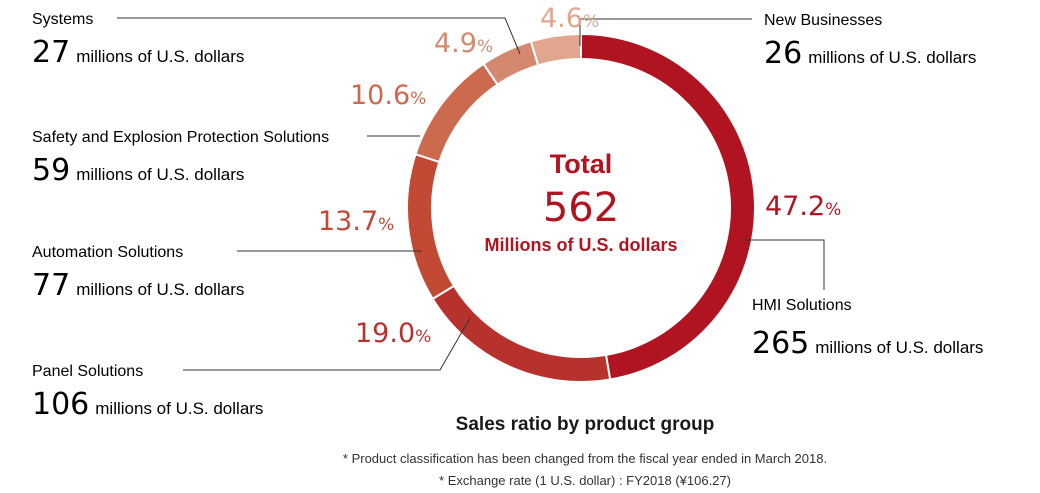 The image size is (1040, 493). What do you see at coordinates (62, 19) in the screenshot?
I see `label-systems: Systems` at bounding box center [62, 19].